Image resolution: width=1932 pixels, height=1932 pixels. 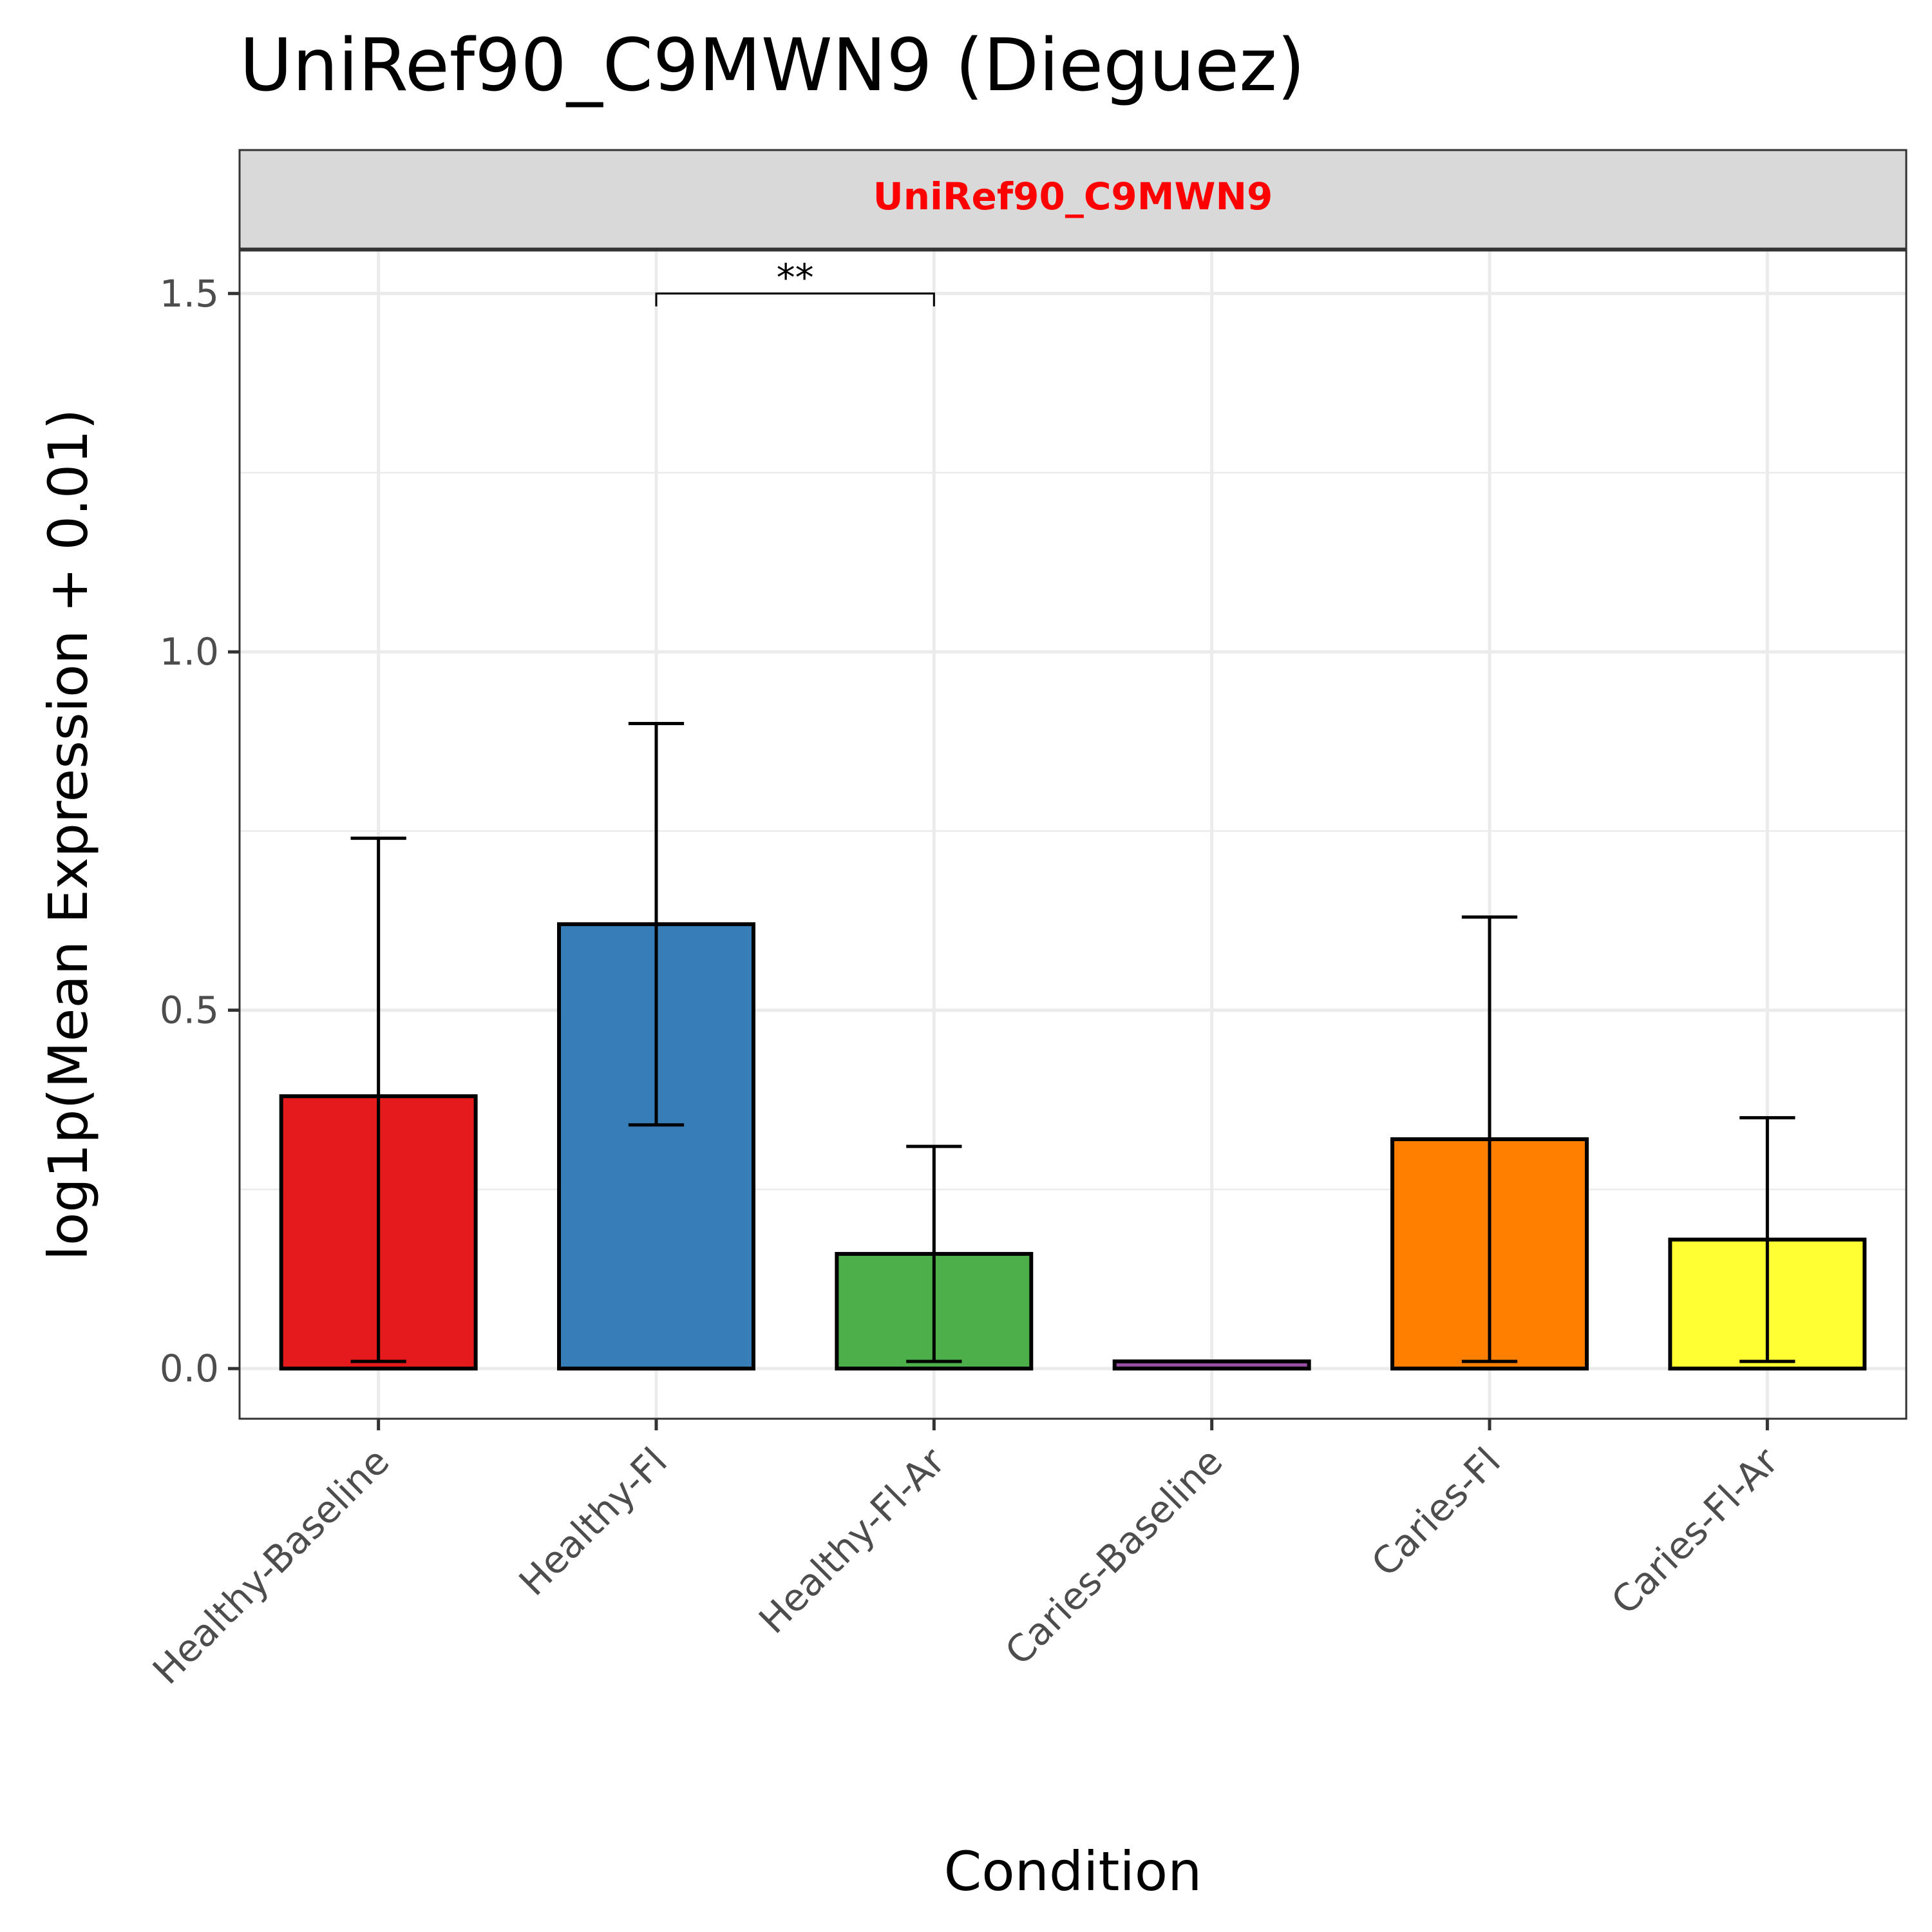 I want to click on x-tick-label: Caries-Fl-Ar, so click(x=1694, y=1531).